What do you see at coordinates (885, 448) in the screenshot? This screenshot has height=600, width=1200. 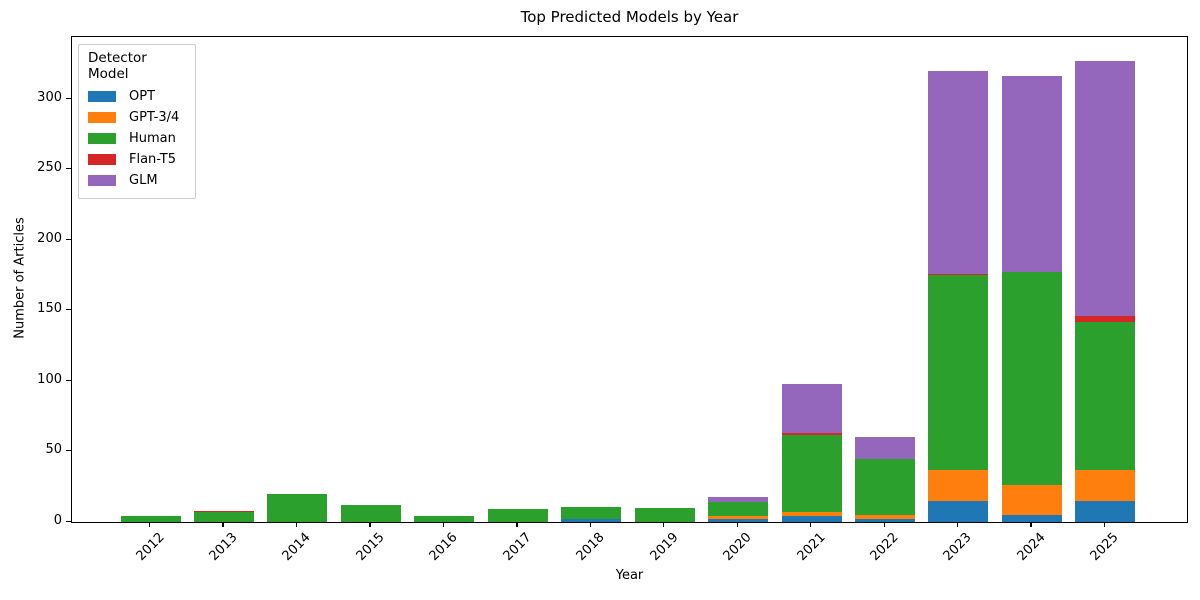 I see `bar-segment-glm-2022` at bounding box center [885, 448].